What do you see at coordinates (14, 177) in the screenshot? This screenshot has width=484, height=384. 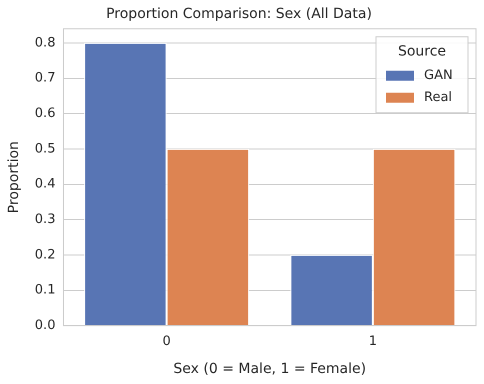 I see `y-axis-title: Proportion` at bounding box center [14, 177].